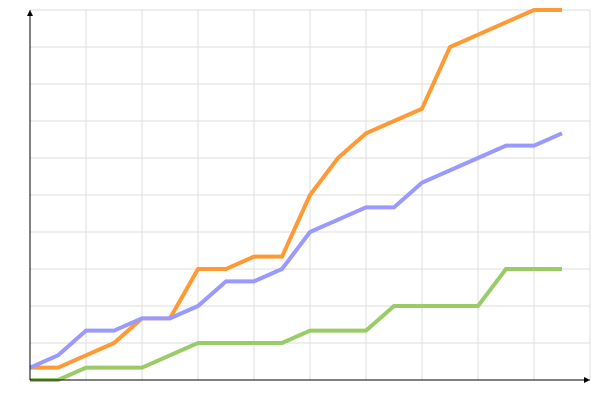  Describe the element at coordinates (30, 13) in the screenshot. I see `y-axis-arrow-icon` at that location.